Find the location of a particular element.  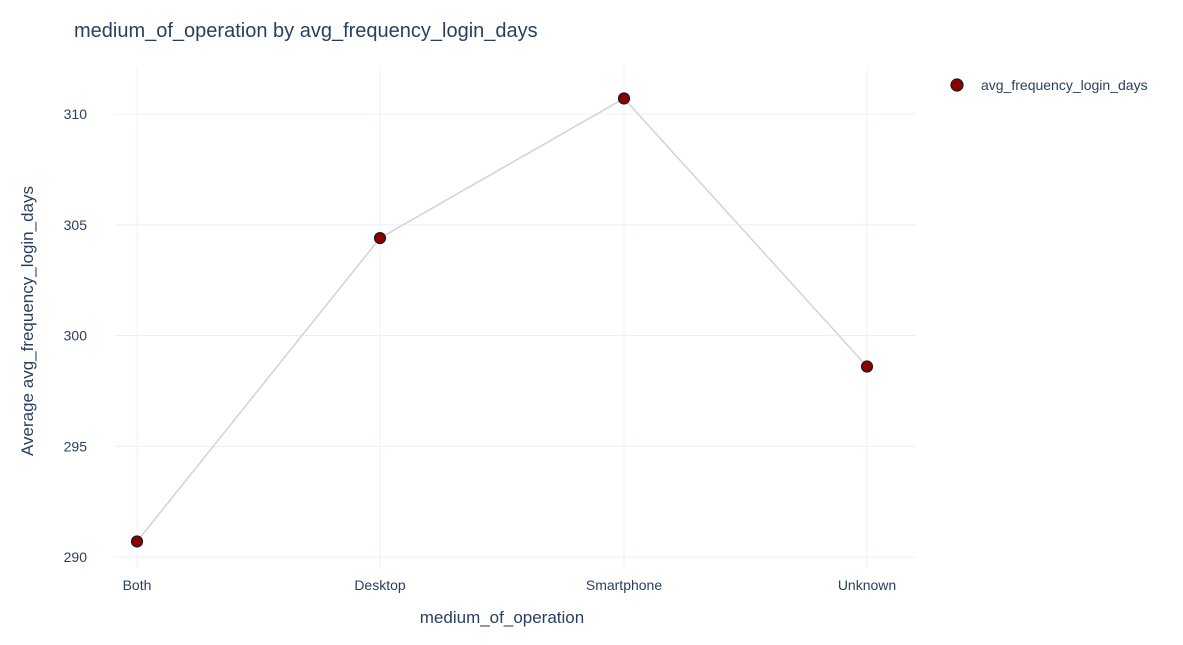

y-tick-label: 310 is located at coordinates (76, 114).